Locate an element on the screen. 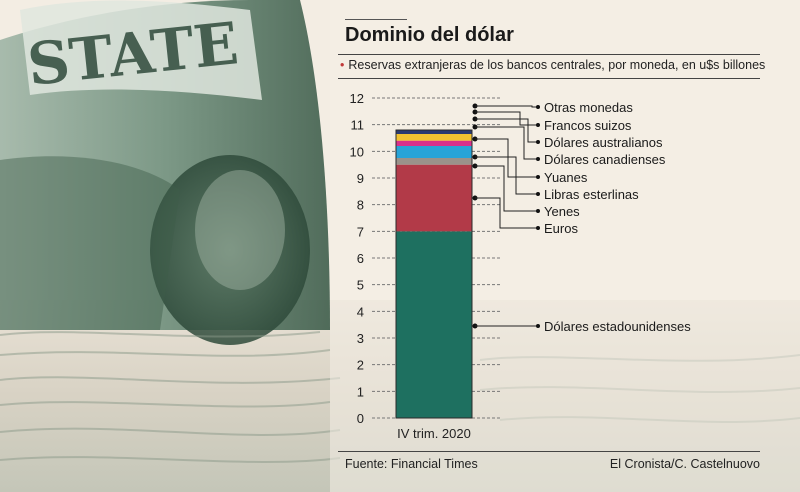  legend-label: Francos suizos is located at coordinates (588, 125).